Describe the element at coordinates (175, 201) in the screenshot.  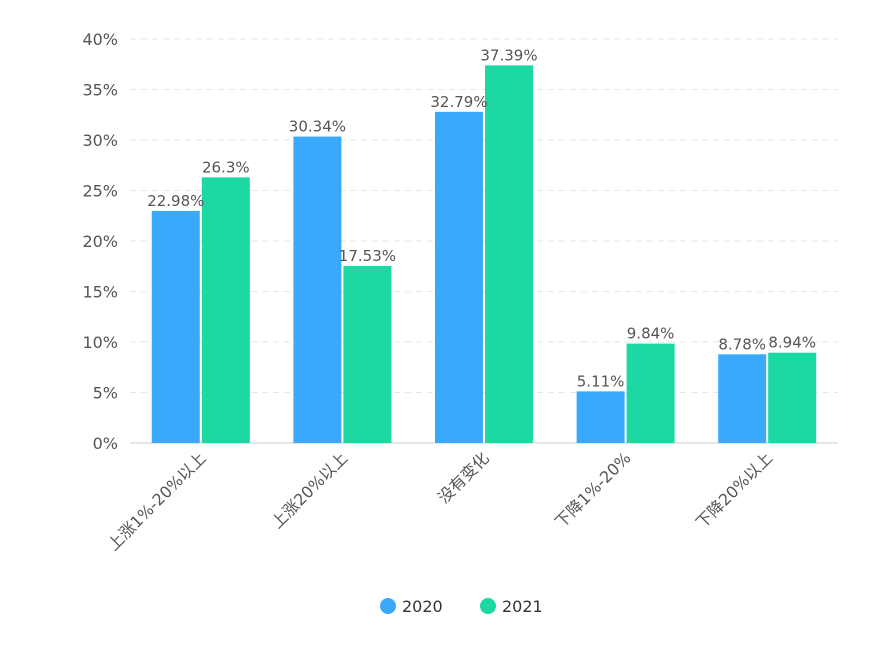
I see `data-label-2020-0: 22.98%` at that location.